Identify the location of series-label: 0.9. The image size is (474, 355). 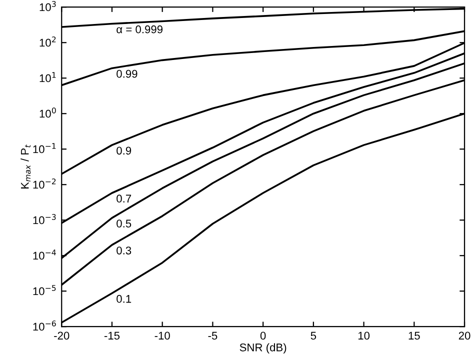
(124, 150).